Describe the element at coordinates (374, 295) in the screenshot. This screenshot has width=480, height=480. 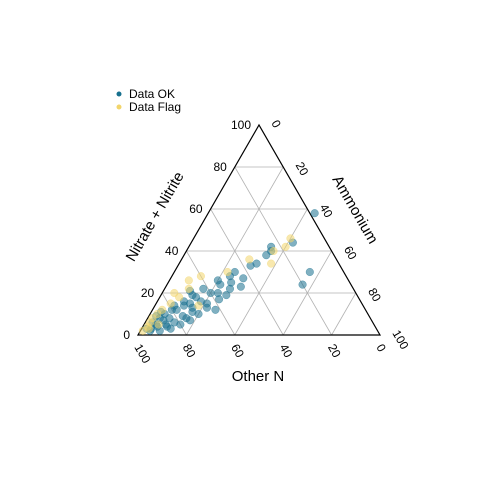
I see `right-tick-label: 80` at that location.